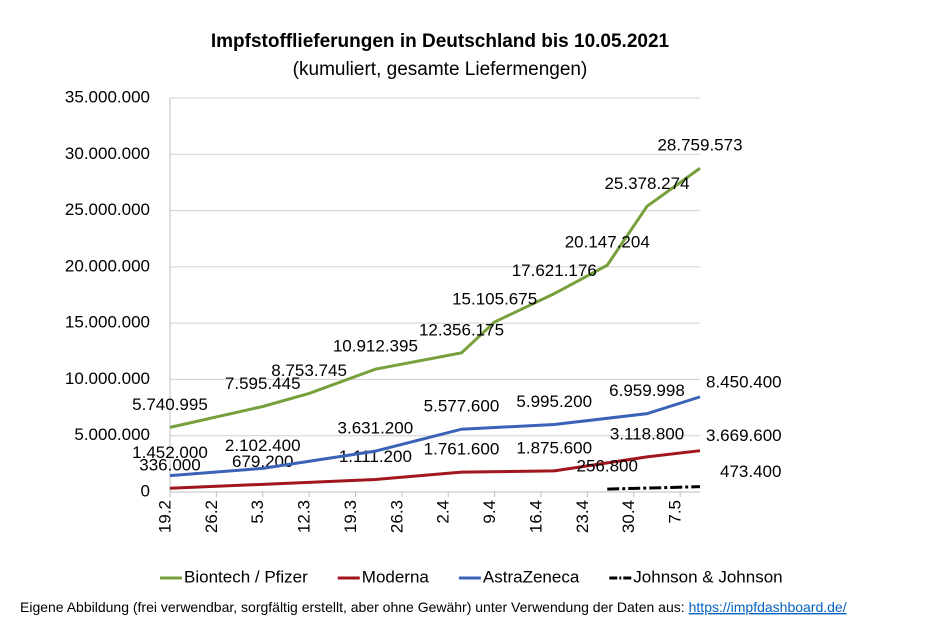 The width and height of the screenshot is (946, 629). What do you see at coordinates (646, 183) in the screenshot?
I see `data-label: 25.378.274` at bounding box center [646, 183].